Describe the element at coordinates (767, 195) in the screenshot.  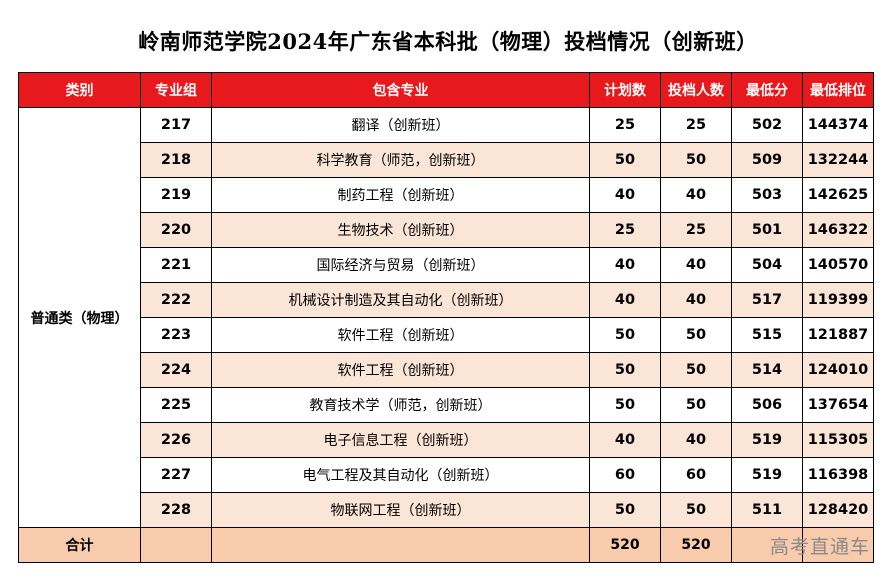
I see `min-score-cell: 503` at that location.